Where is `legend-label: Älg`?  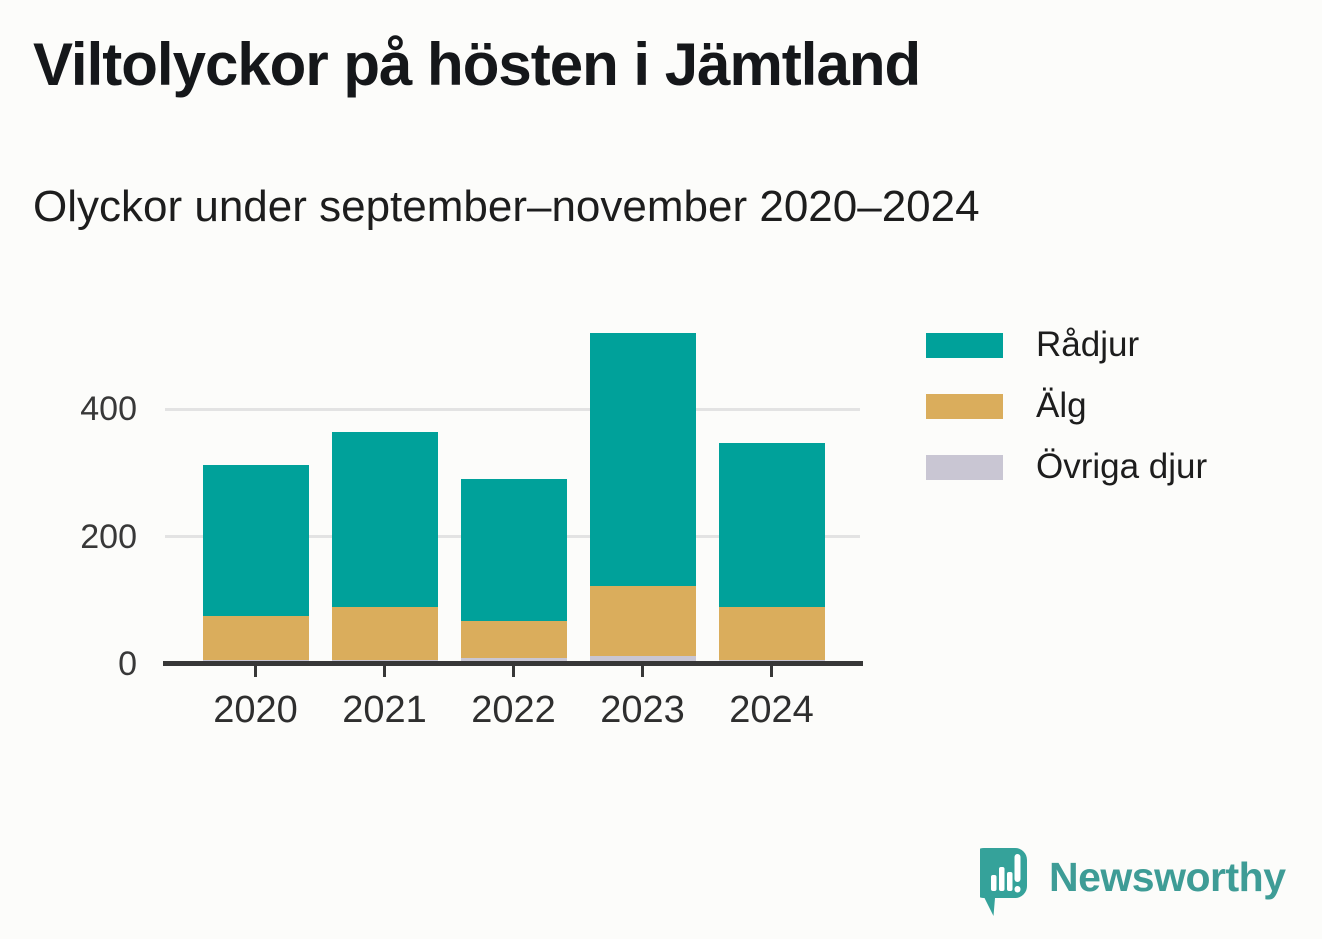
legend-label: Älg is located at coordinates (1061, 405).